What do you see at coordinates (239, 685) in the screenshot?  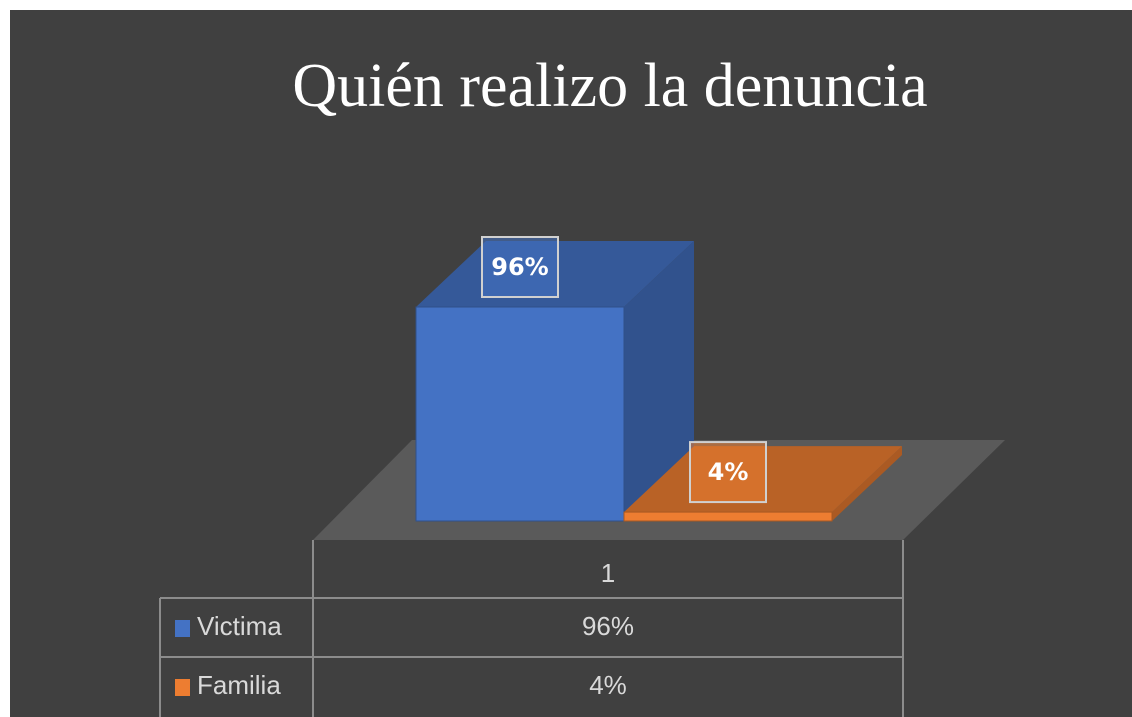 I see `legend-label: Familia` at bounding box center [239, 685].